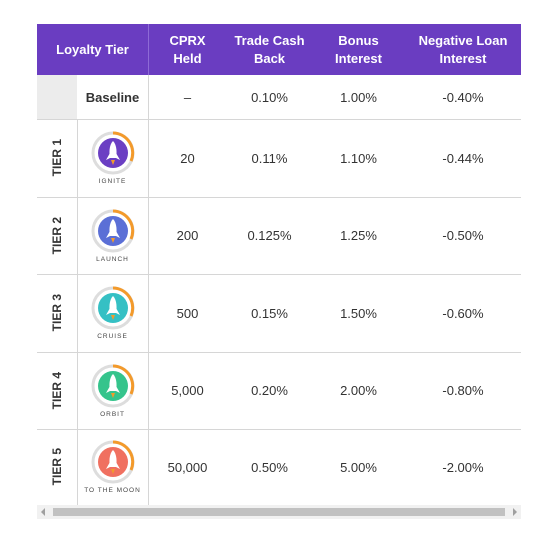  I want to click on cell: 1.10%, so click(358, 158).